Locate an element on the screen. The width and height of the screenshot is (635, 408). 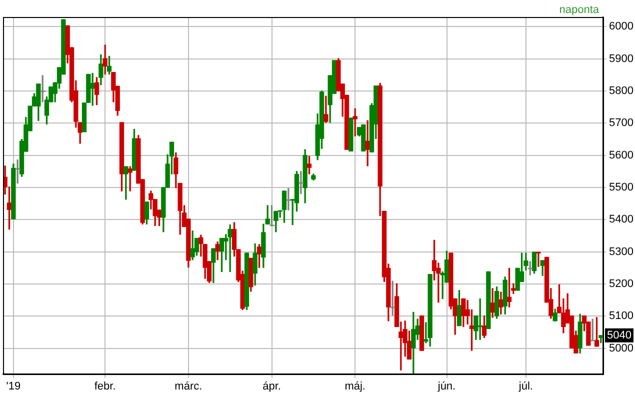
y-tick-label: 5700 is located at coordinates (621, 123).